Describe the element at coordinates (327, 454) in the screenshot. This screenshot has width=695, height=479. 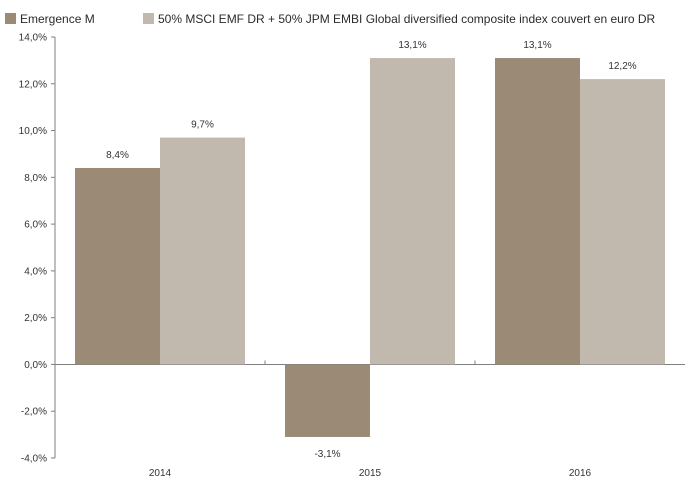
I see `data-label: -3,1%` at that location.